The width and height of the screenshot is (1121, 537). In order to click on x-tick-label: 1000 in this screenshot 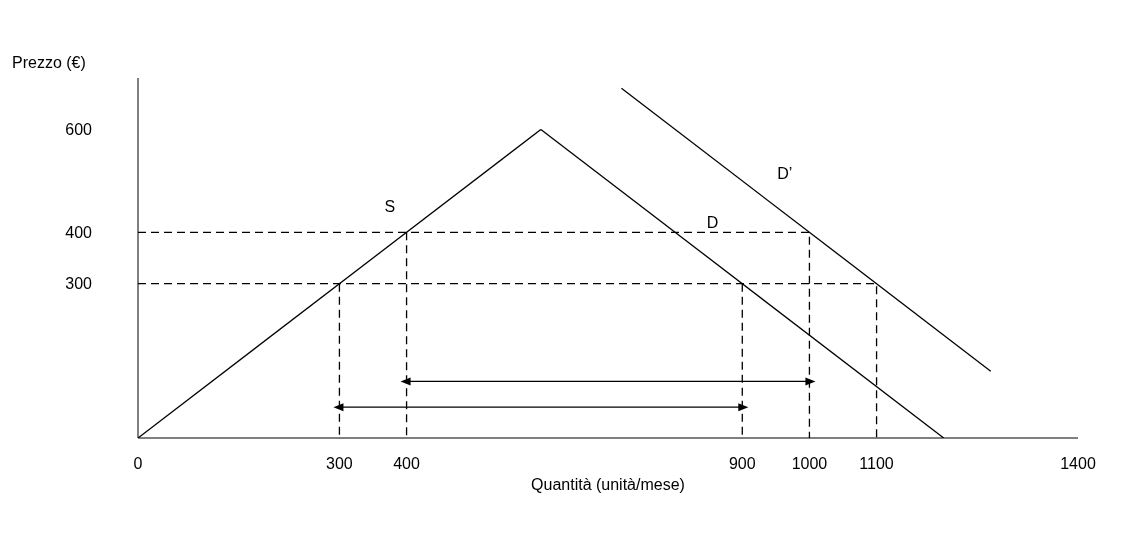, I will do `click(809, 464)`.